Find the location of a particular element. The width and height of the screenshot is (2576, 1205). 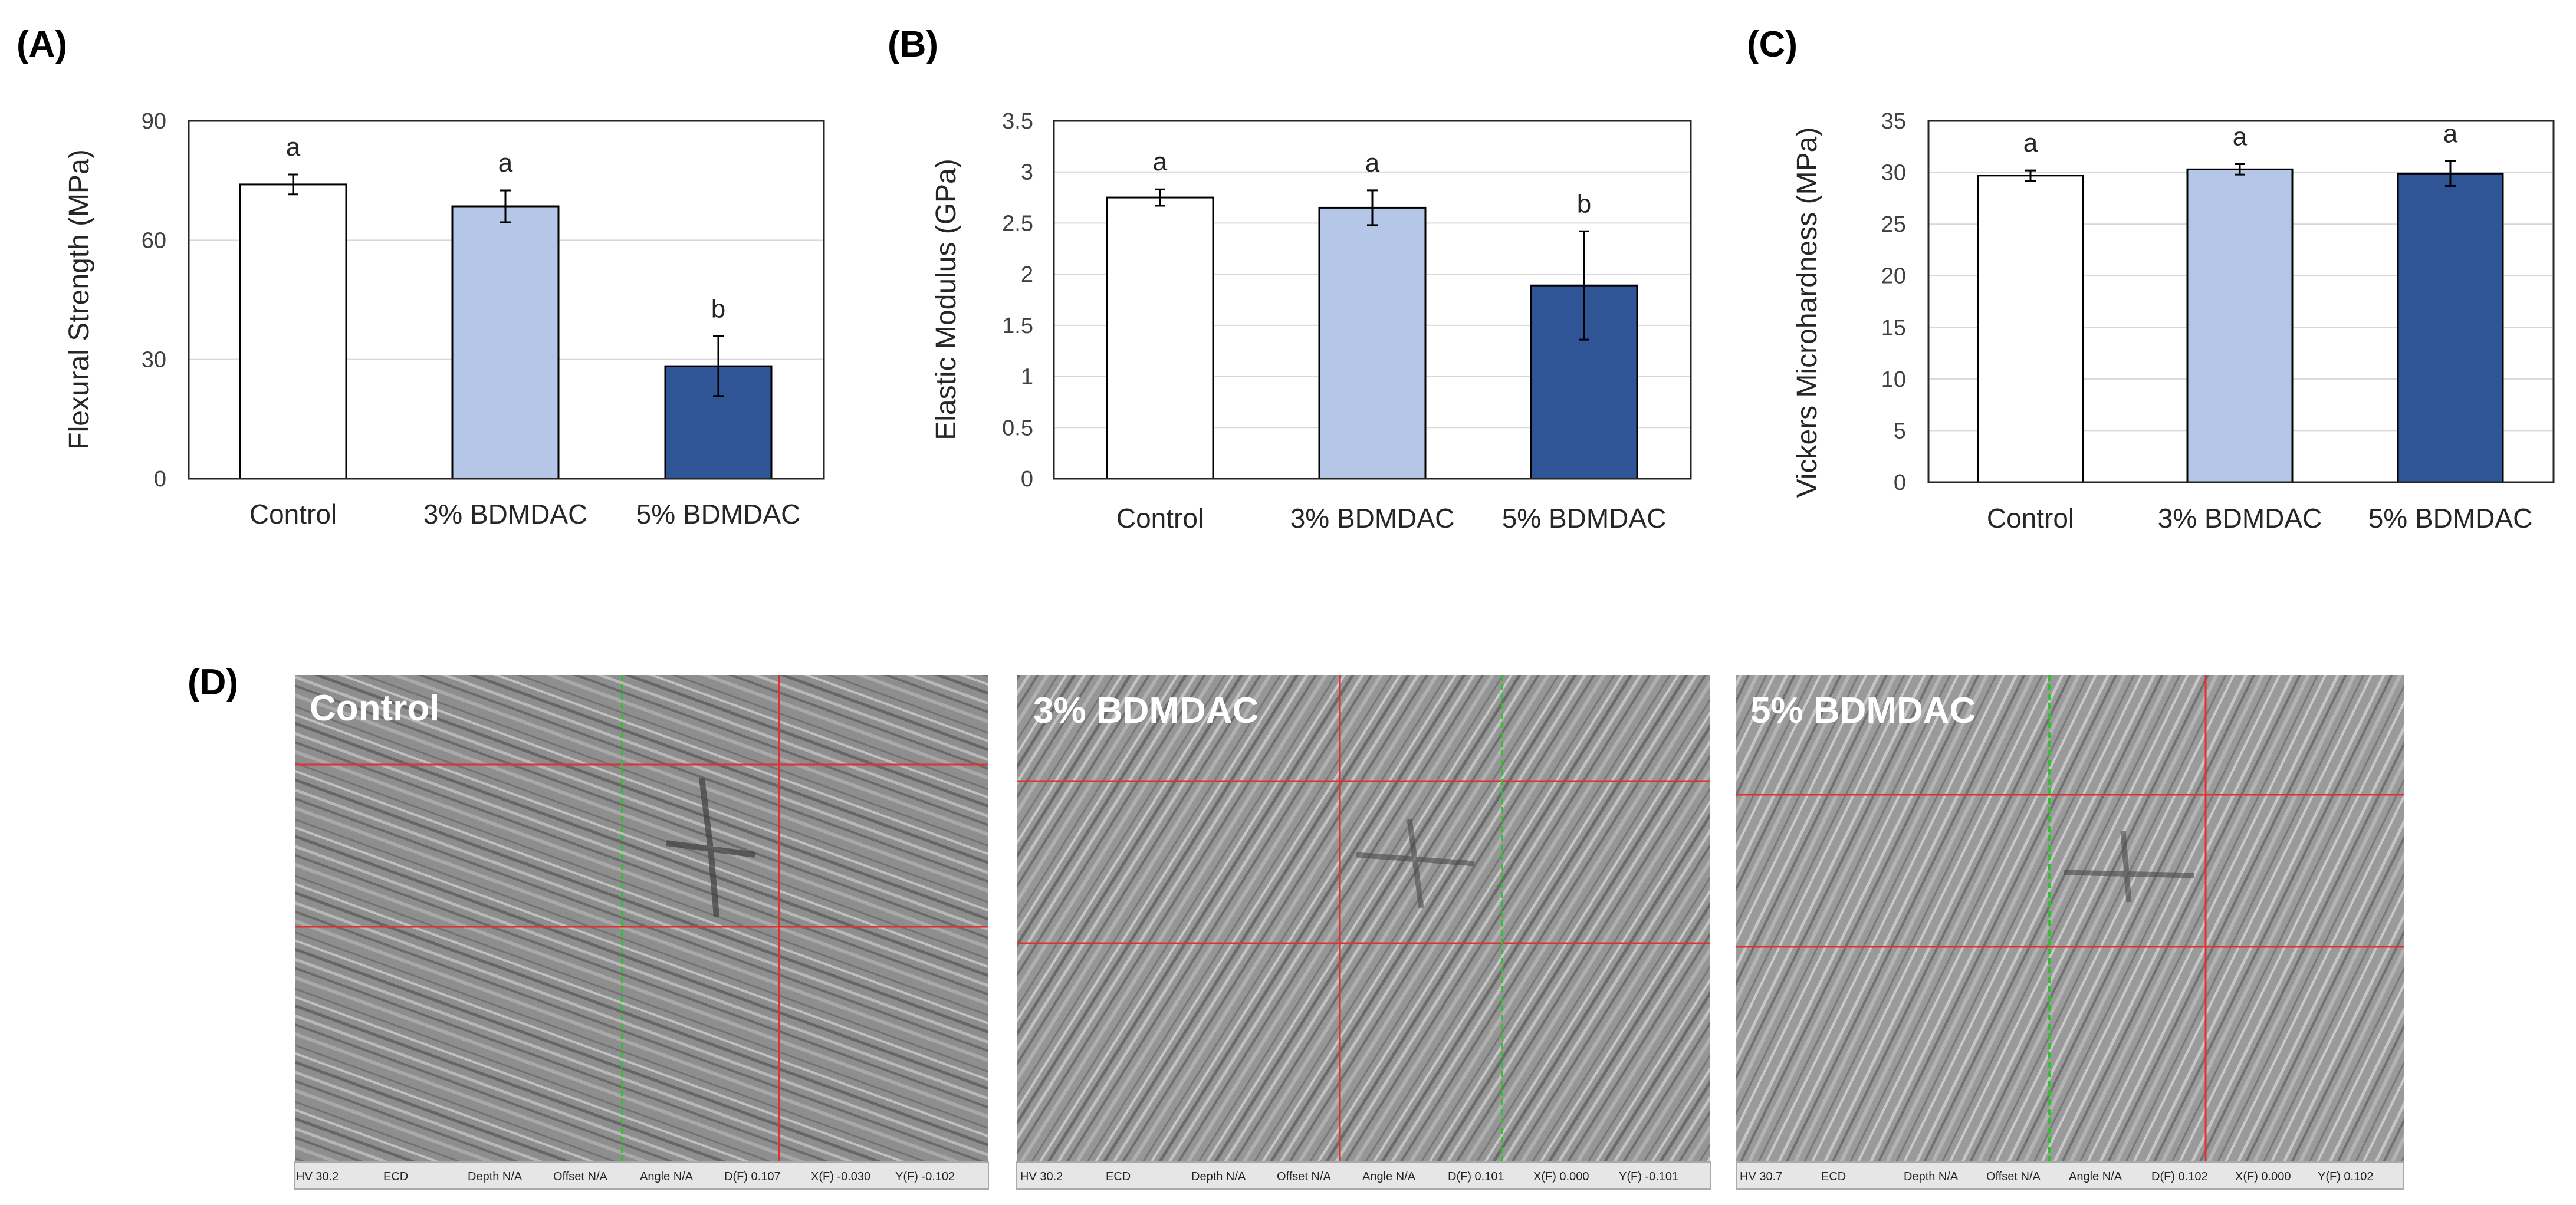

status-yf: Y(F) 0.102 is located at coordinates (2345, 1176).